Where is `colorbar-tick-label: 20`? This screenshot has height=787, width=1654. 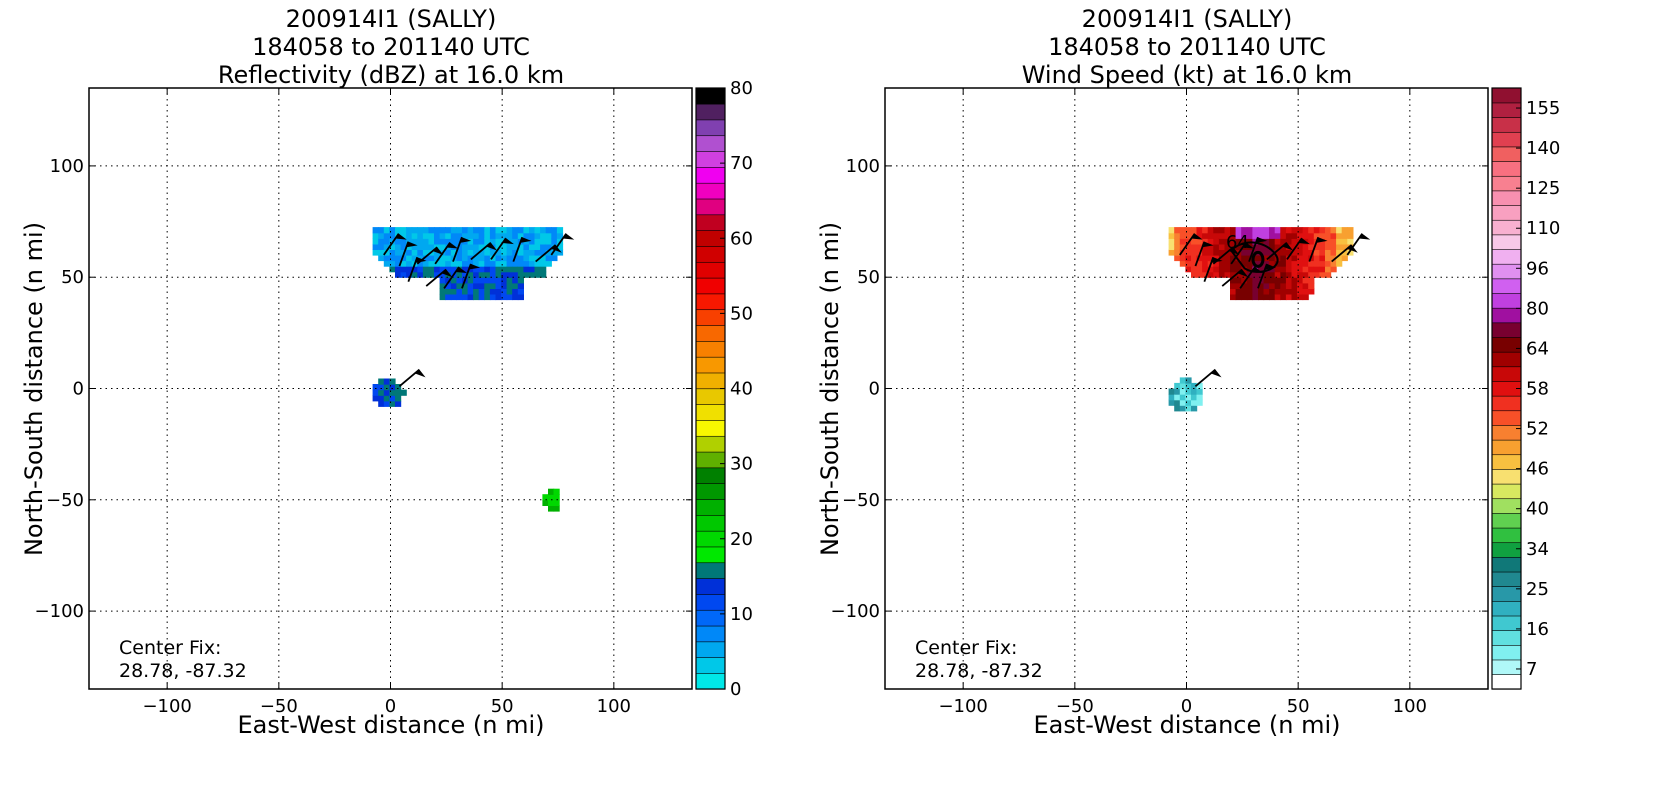
colorbar-tick-label: 20 is located at coordinates (741, 539).